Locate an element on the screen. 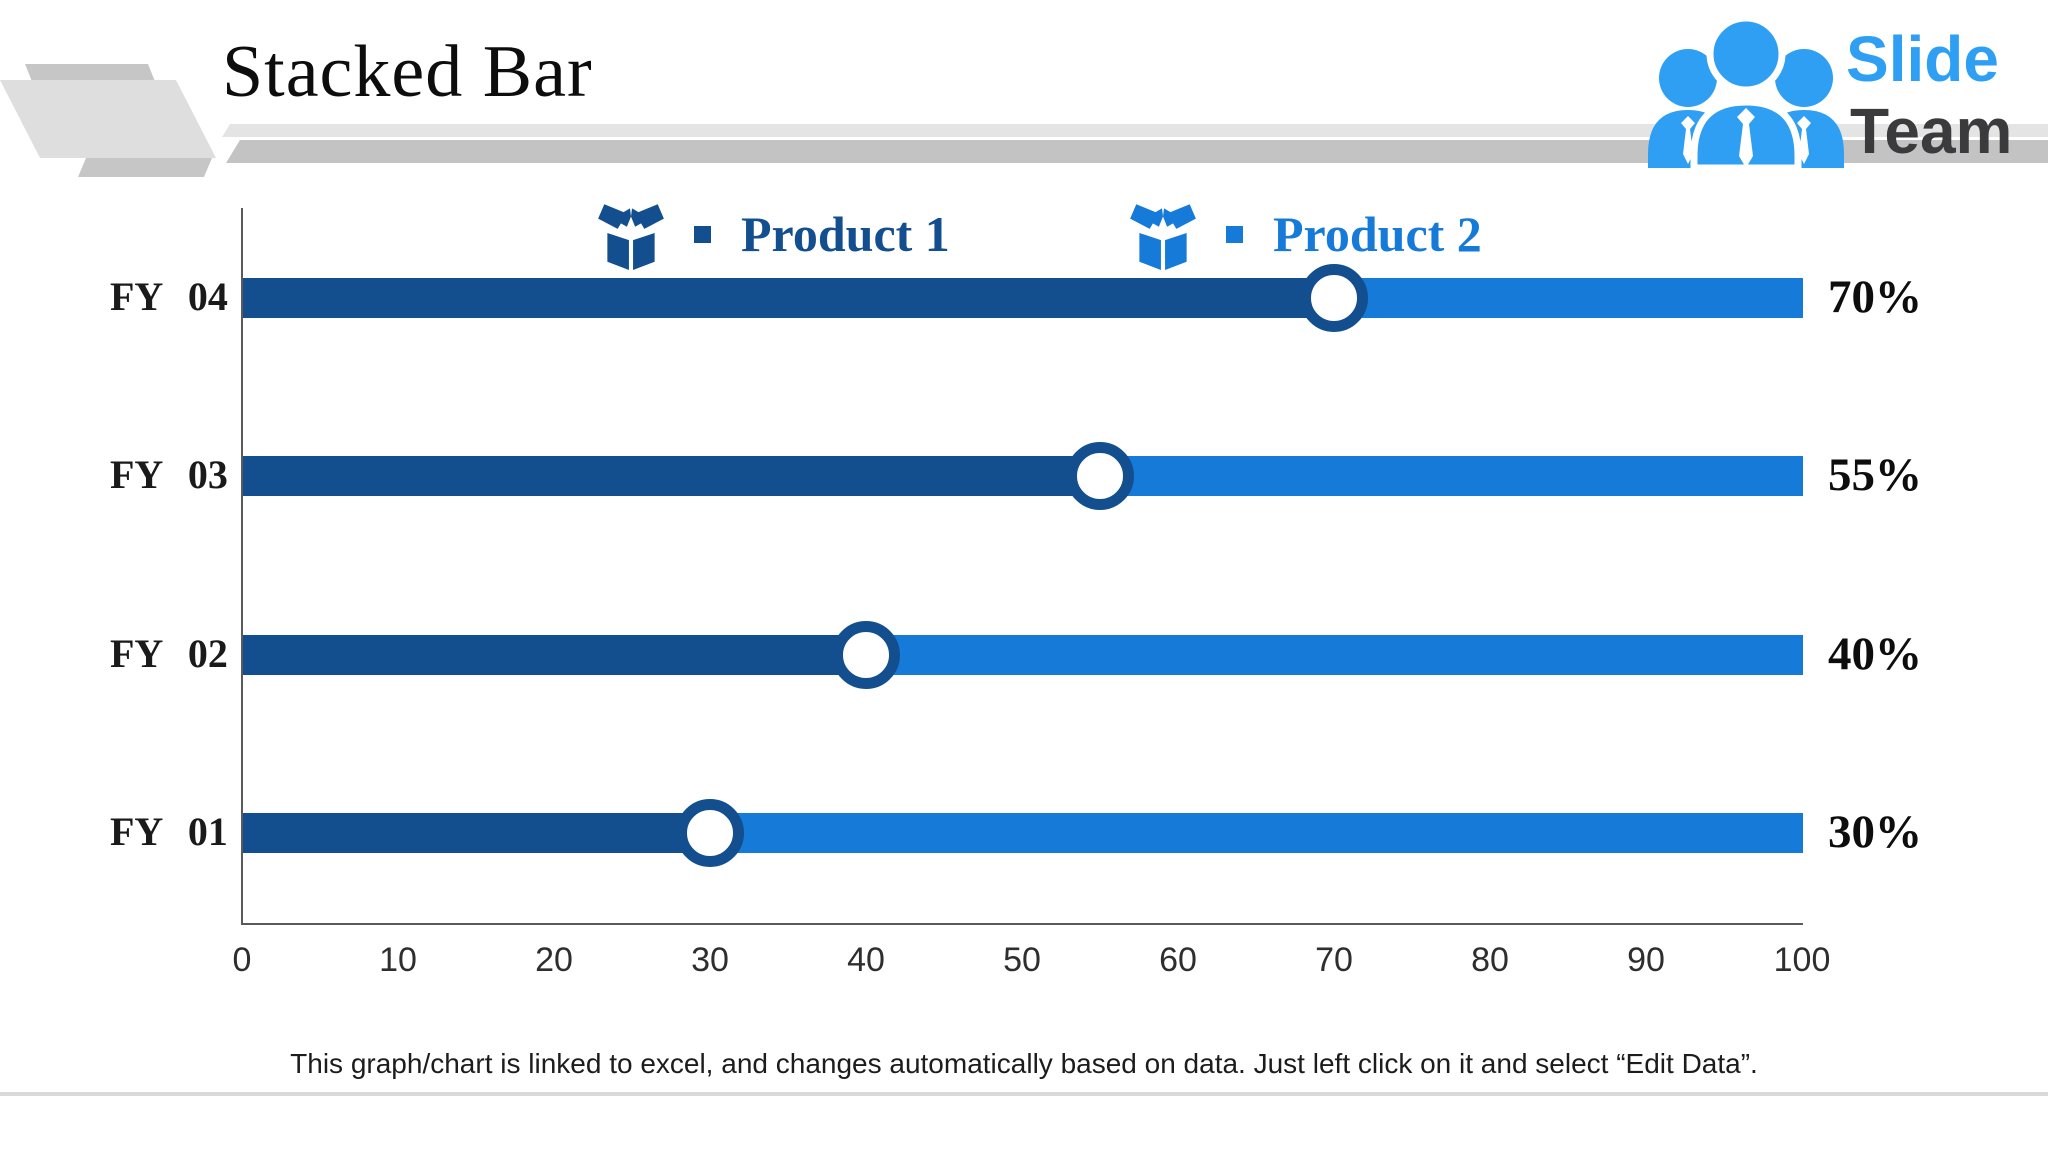  legend-item-product-2: Product 2 is located at coordinates (1306, 234).